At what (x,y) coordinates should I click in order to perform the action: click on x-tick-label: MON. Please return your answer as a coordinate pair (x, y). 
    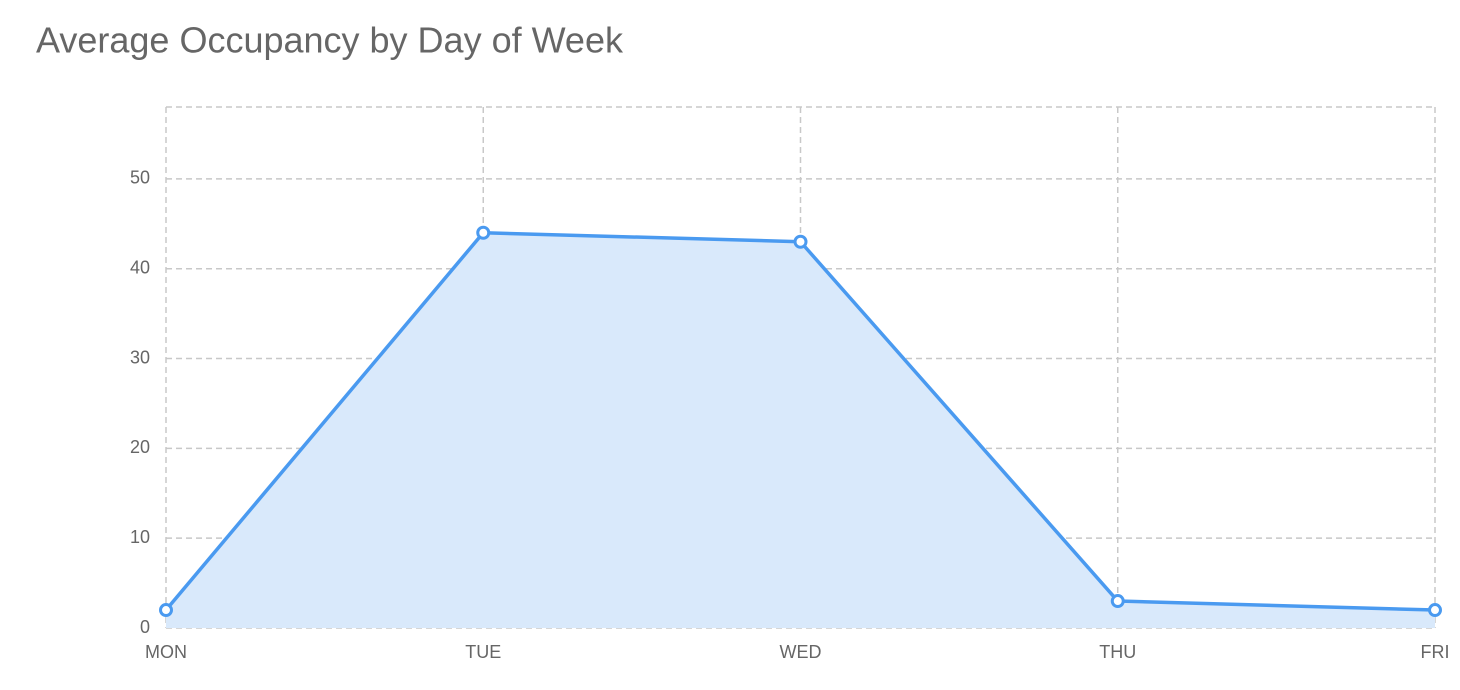
    Looking at the image, I should click on (166, 652).